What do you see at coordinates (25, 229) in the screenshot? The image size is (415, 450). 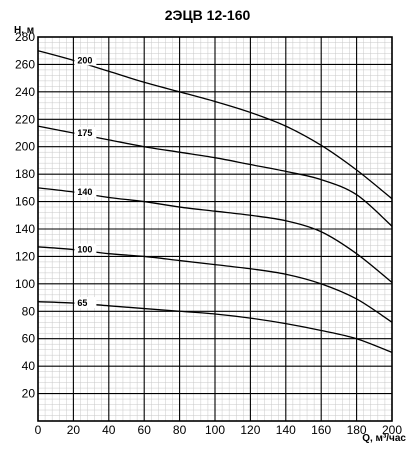 I see `y-tick-label: 140` at bounding box center [25, 229].